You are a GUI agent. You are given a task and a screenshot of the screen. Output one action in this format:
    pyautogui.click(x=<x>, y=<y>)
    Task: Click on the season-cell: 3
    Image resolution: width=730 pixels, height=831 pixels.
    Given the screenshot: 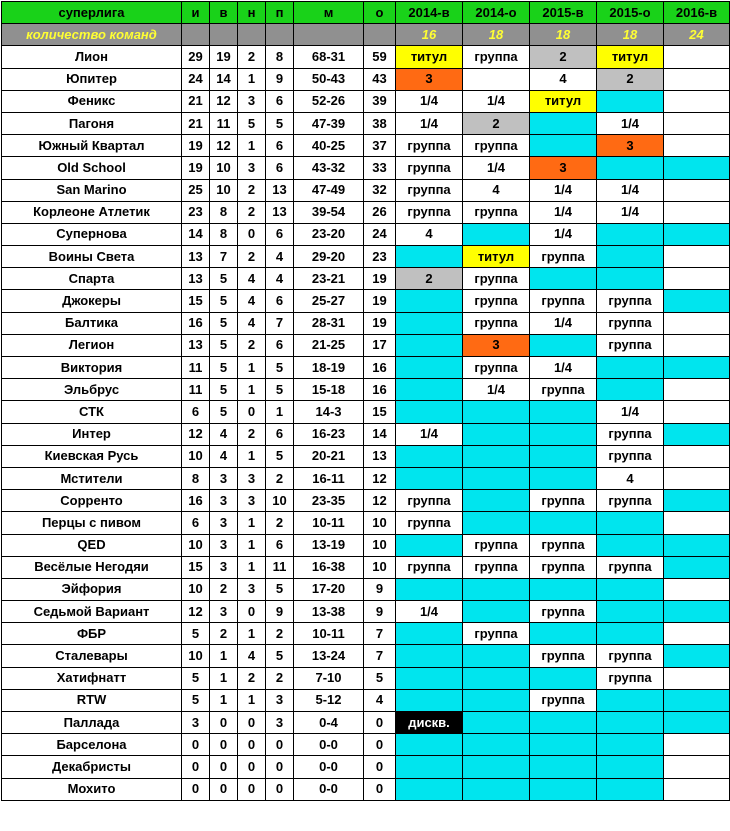 What is the action you would take?
    pyautogui.click(x=630, y=146)
    